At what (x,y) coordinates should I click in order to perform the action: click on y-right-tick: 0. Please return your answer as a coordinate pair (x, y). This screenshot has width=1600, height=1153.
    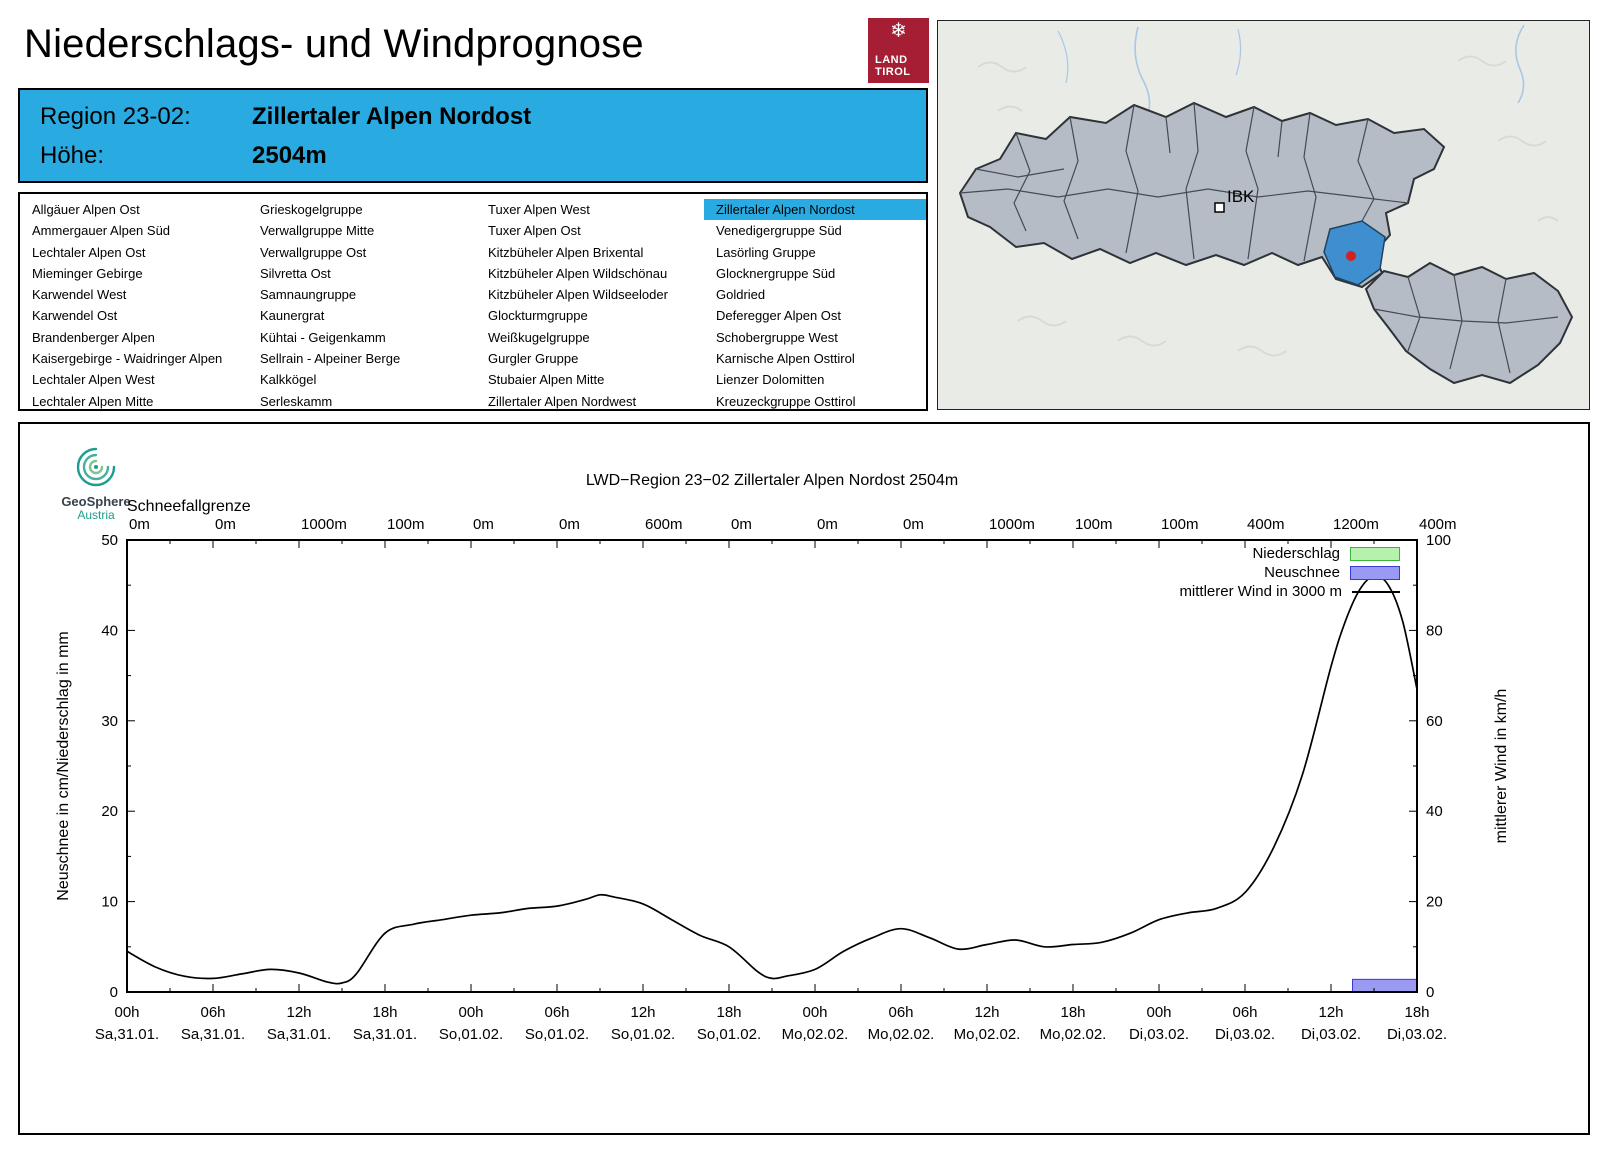
    Looking at the image, I should click on (1430, 992).